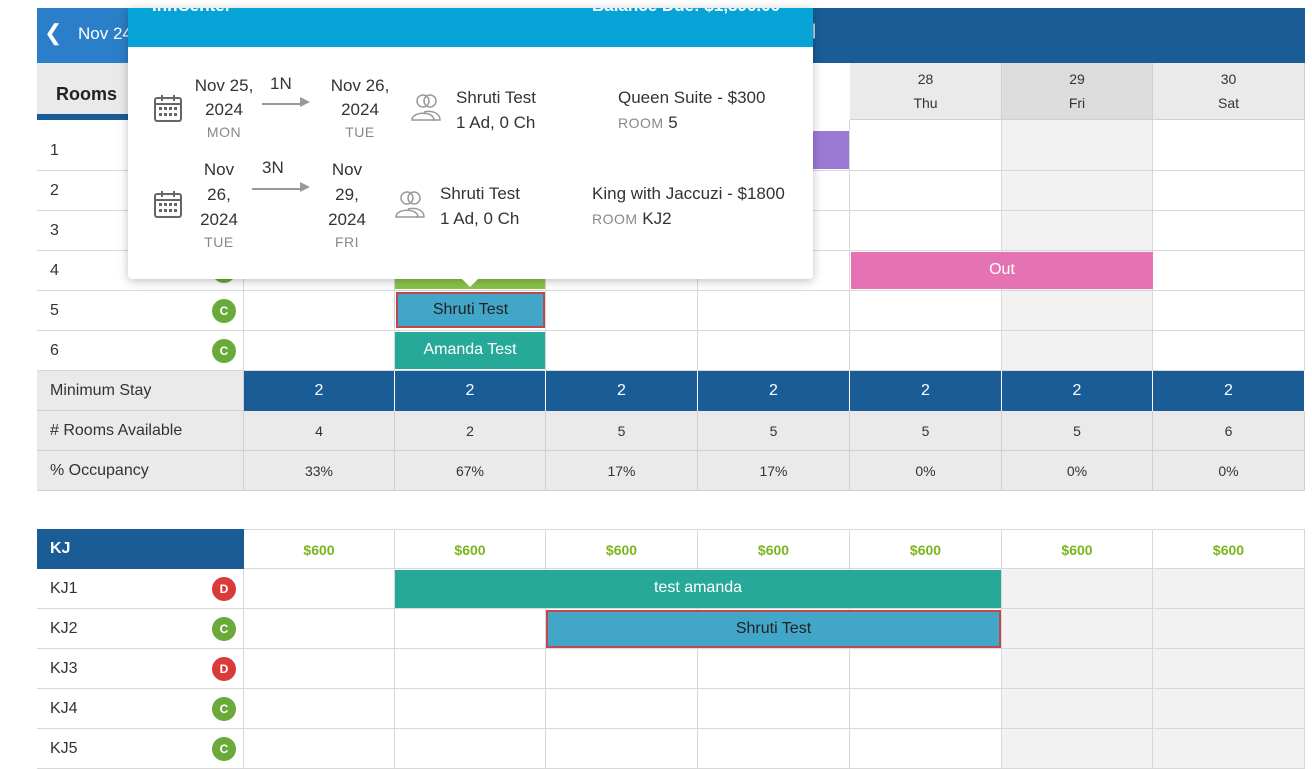  Describe the element at coordinates (1229, 91) in the screenshot. I see `date-header-30: 30 Sat` at that location.